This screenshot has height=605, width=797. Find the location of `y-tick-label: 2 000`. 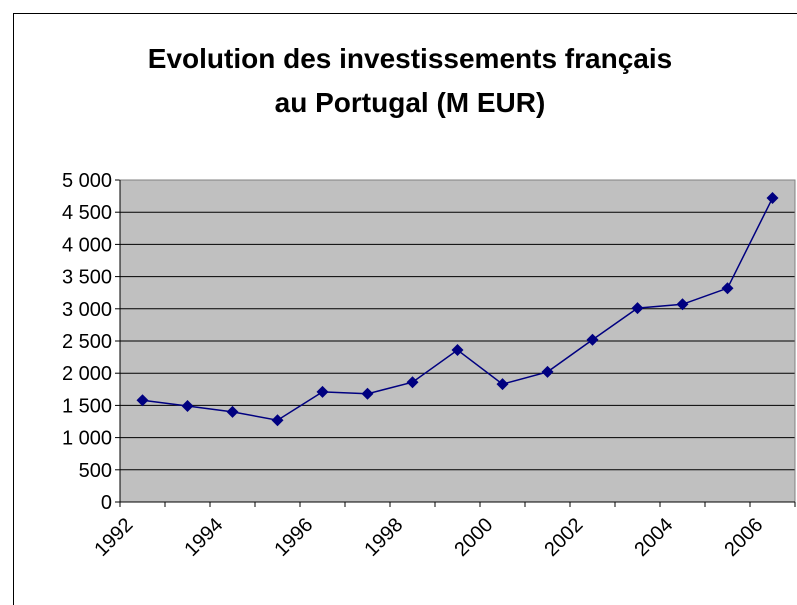

y-tick-label: 2 000 is located at coordinates (87, 374).